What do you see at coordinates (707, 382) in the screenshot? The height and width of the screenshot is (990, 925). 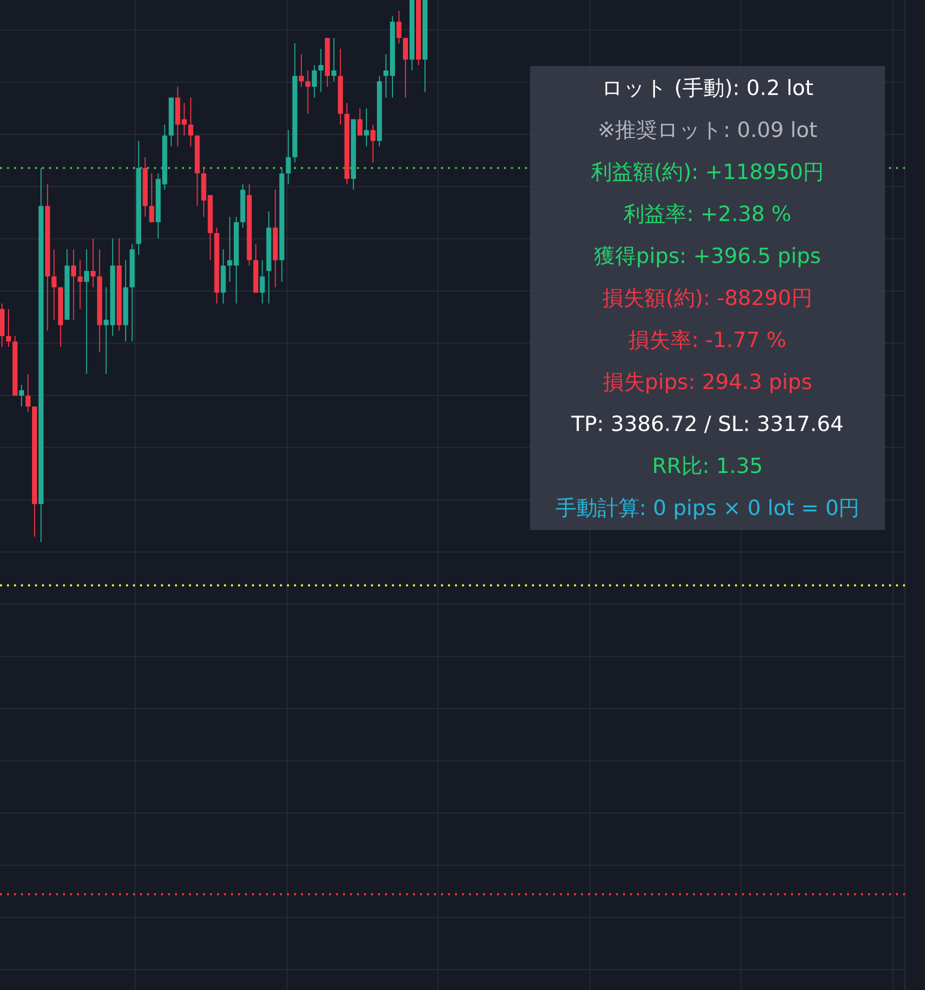 I see `text: 損失pips: 294.3 pips` at bounding box center [707, 382].